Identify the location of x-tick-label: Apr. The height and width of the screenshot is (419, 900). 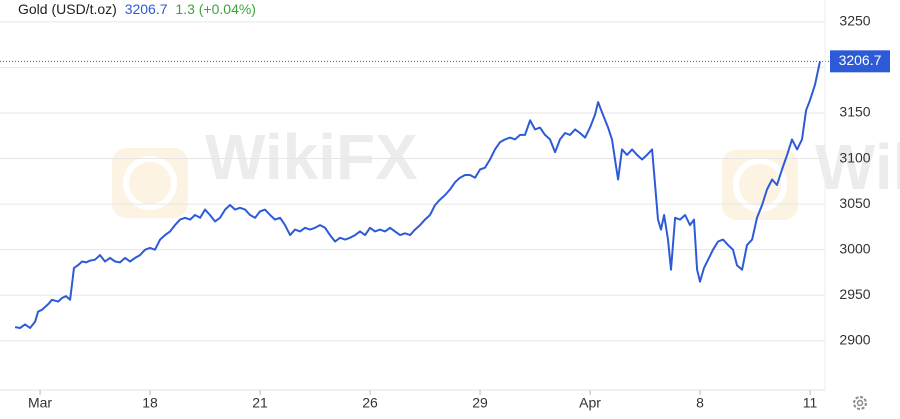
(590, 403).